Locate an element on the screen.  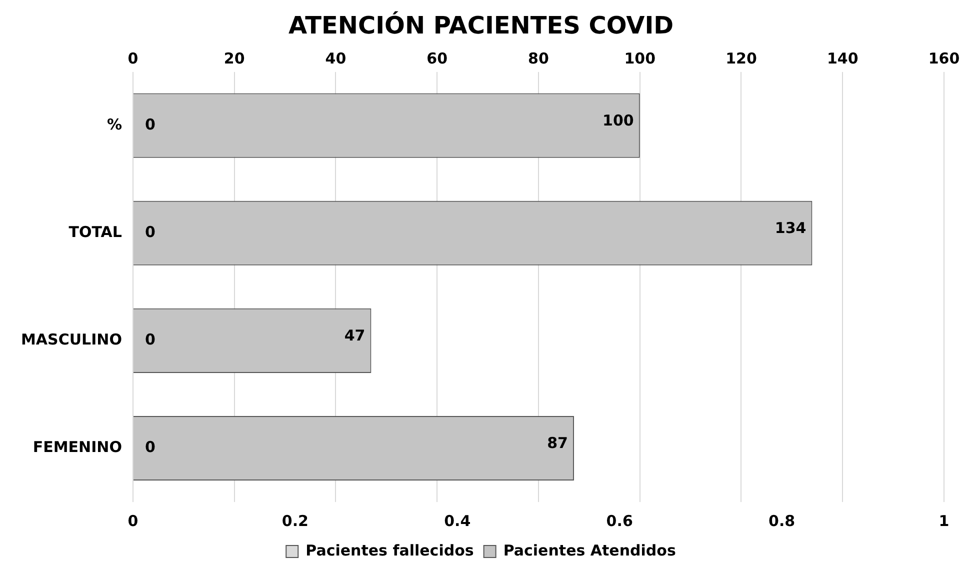
x2-tick-label: 20 is located at coordinates (234, 59).